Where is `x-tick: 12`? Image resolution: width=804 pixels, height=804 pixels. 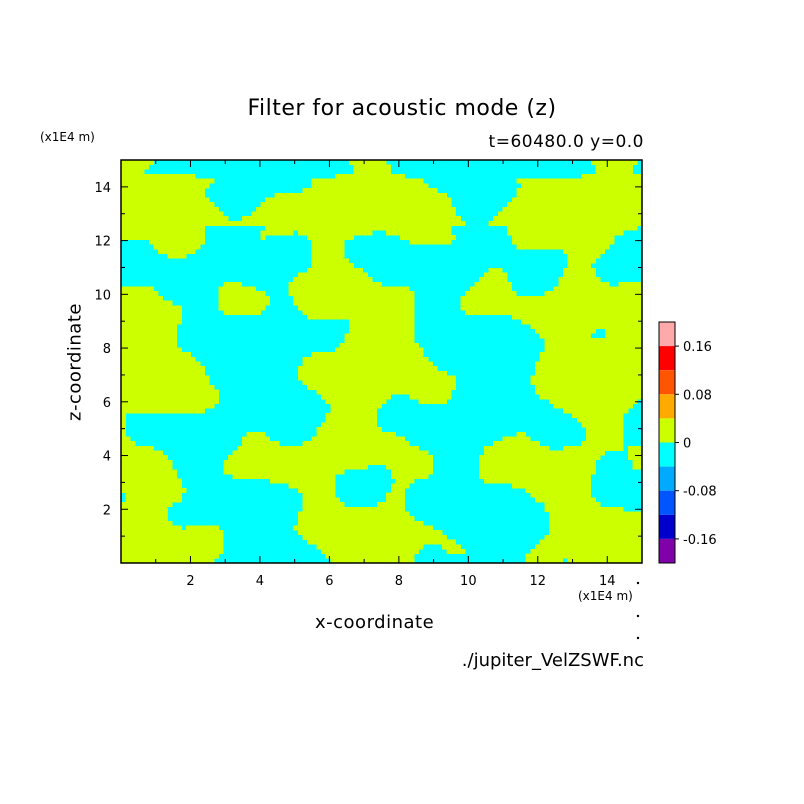
x-tick: 12 is located at coordinates (538, 374).